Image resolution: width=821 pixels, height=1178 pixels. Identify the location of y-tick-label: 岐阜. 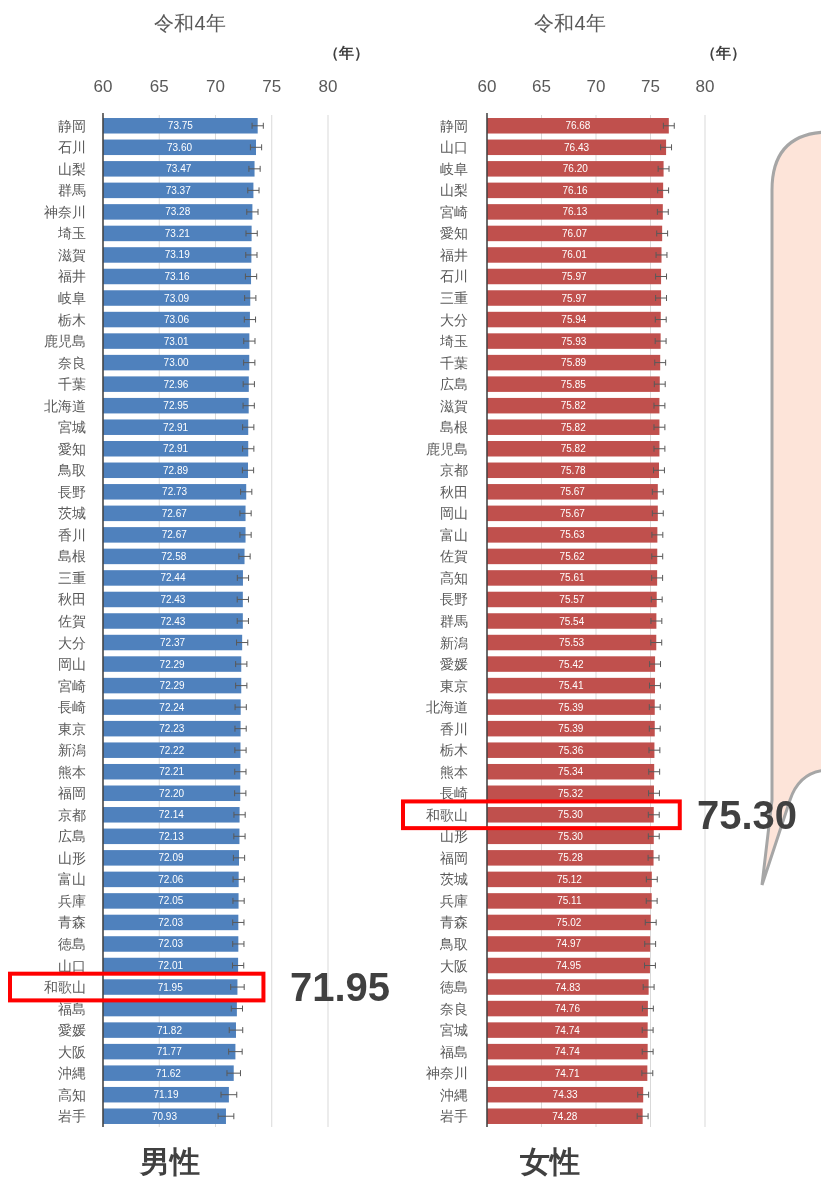
(454, 168).